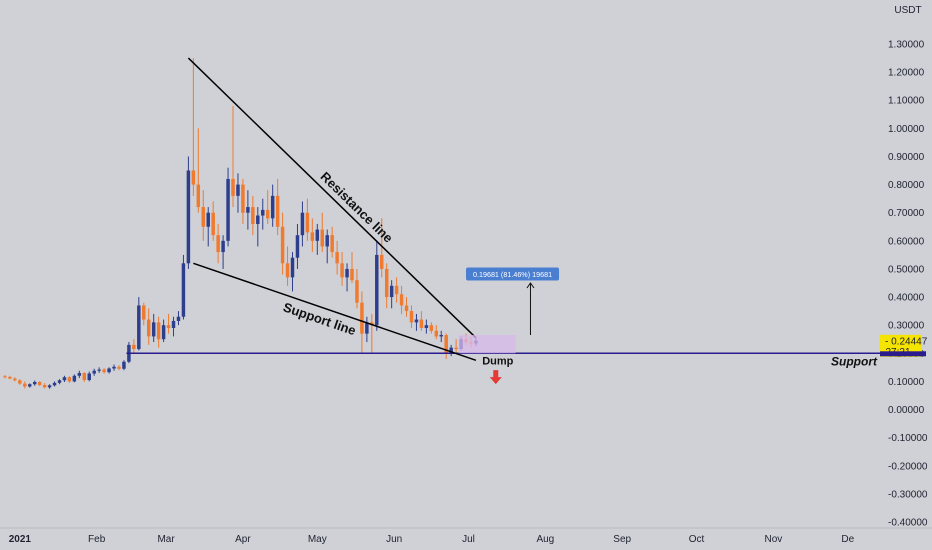 This screenshot has width=932, height=550. Describe the element at coordinates (487, 344) in the screenshot. I see `price-range-box` at that location.